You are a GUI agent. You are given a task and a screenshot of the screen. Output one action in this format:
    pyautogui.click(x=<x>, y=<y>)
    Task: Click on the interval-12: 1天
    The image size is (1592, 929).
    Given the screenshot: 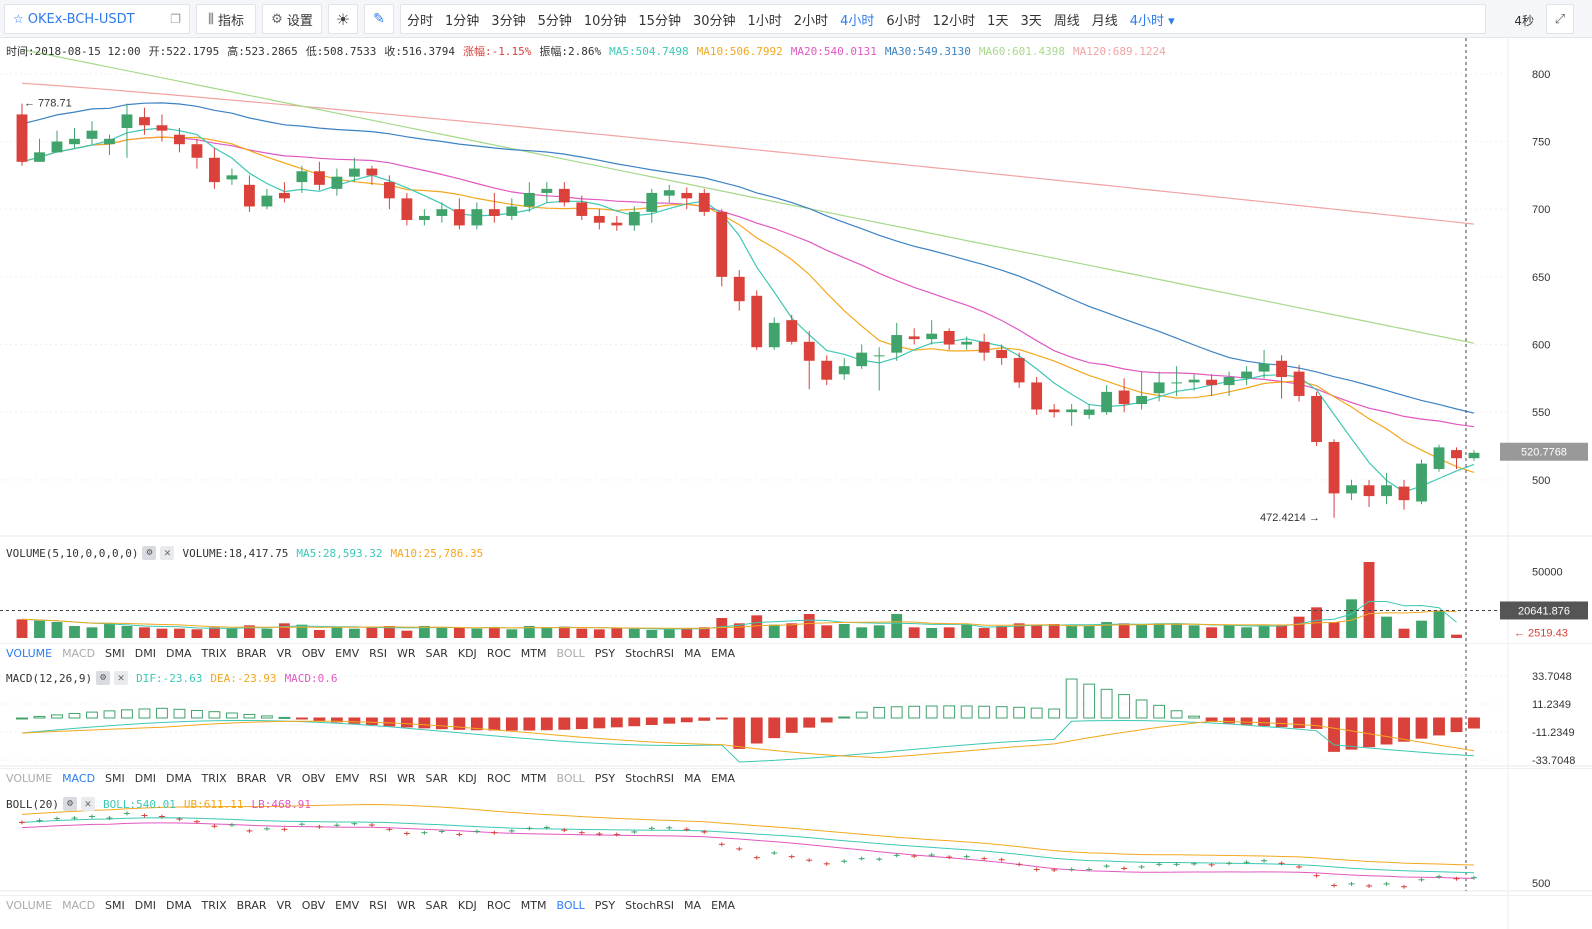 What is the action you would take?
    pyautogui.click(x=998, y=21)
    